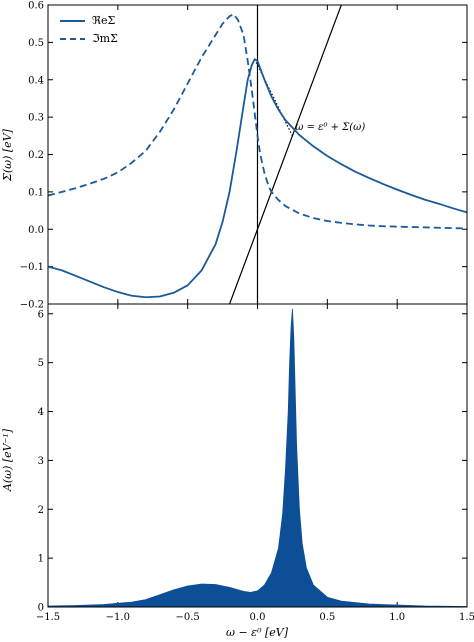  Describe the element at coordinates (285, 154) in the screenshot. I see `diagonal-line` at that location.